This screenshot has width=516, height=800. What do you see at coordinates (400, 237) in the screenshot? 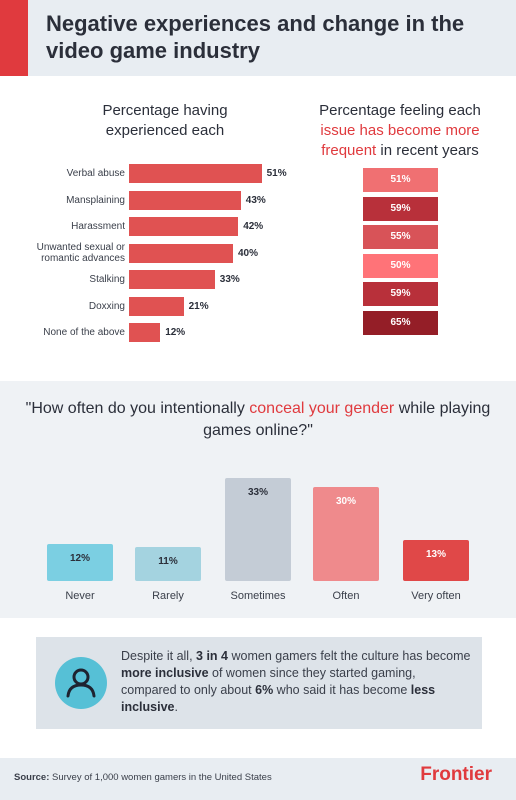
I see `frequency-cell: 55%` at bounding box center [400, 237].